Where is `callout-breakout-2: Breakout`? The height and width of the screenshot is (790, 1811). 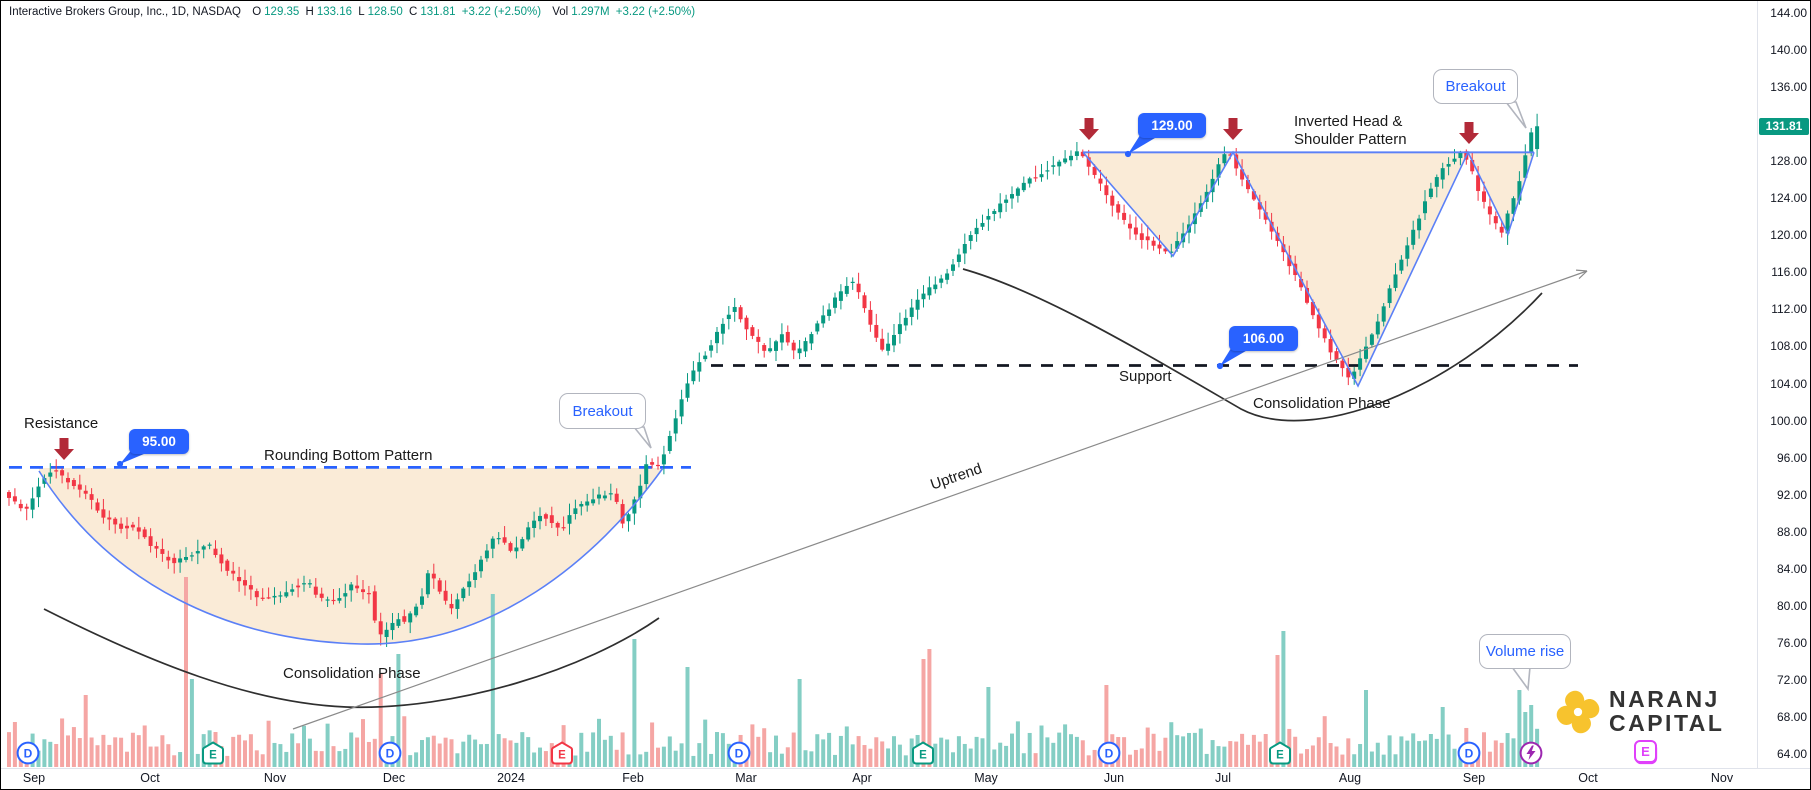 callout-breakout-2: Breakout is located at coordinates (1475, 86).